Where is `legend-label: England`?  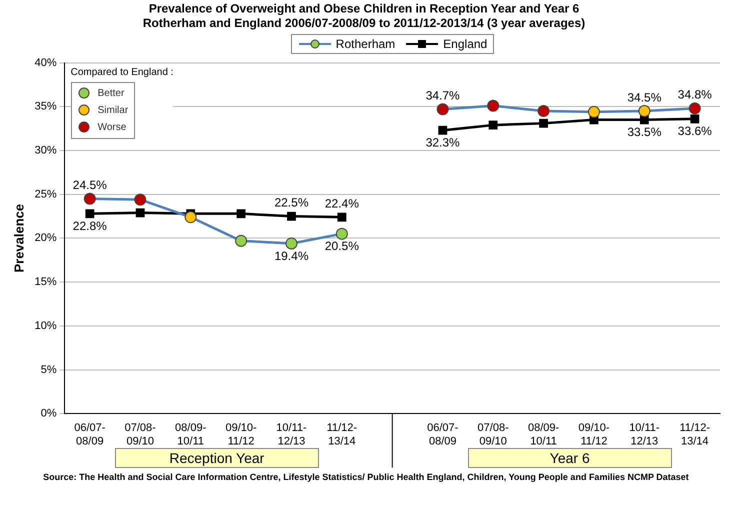
legend-label: England is located at coordinates (465, 43).